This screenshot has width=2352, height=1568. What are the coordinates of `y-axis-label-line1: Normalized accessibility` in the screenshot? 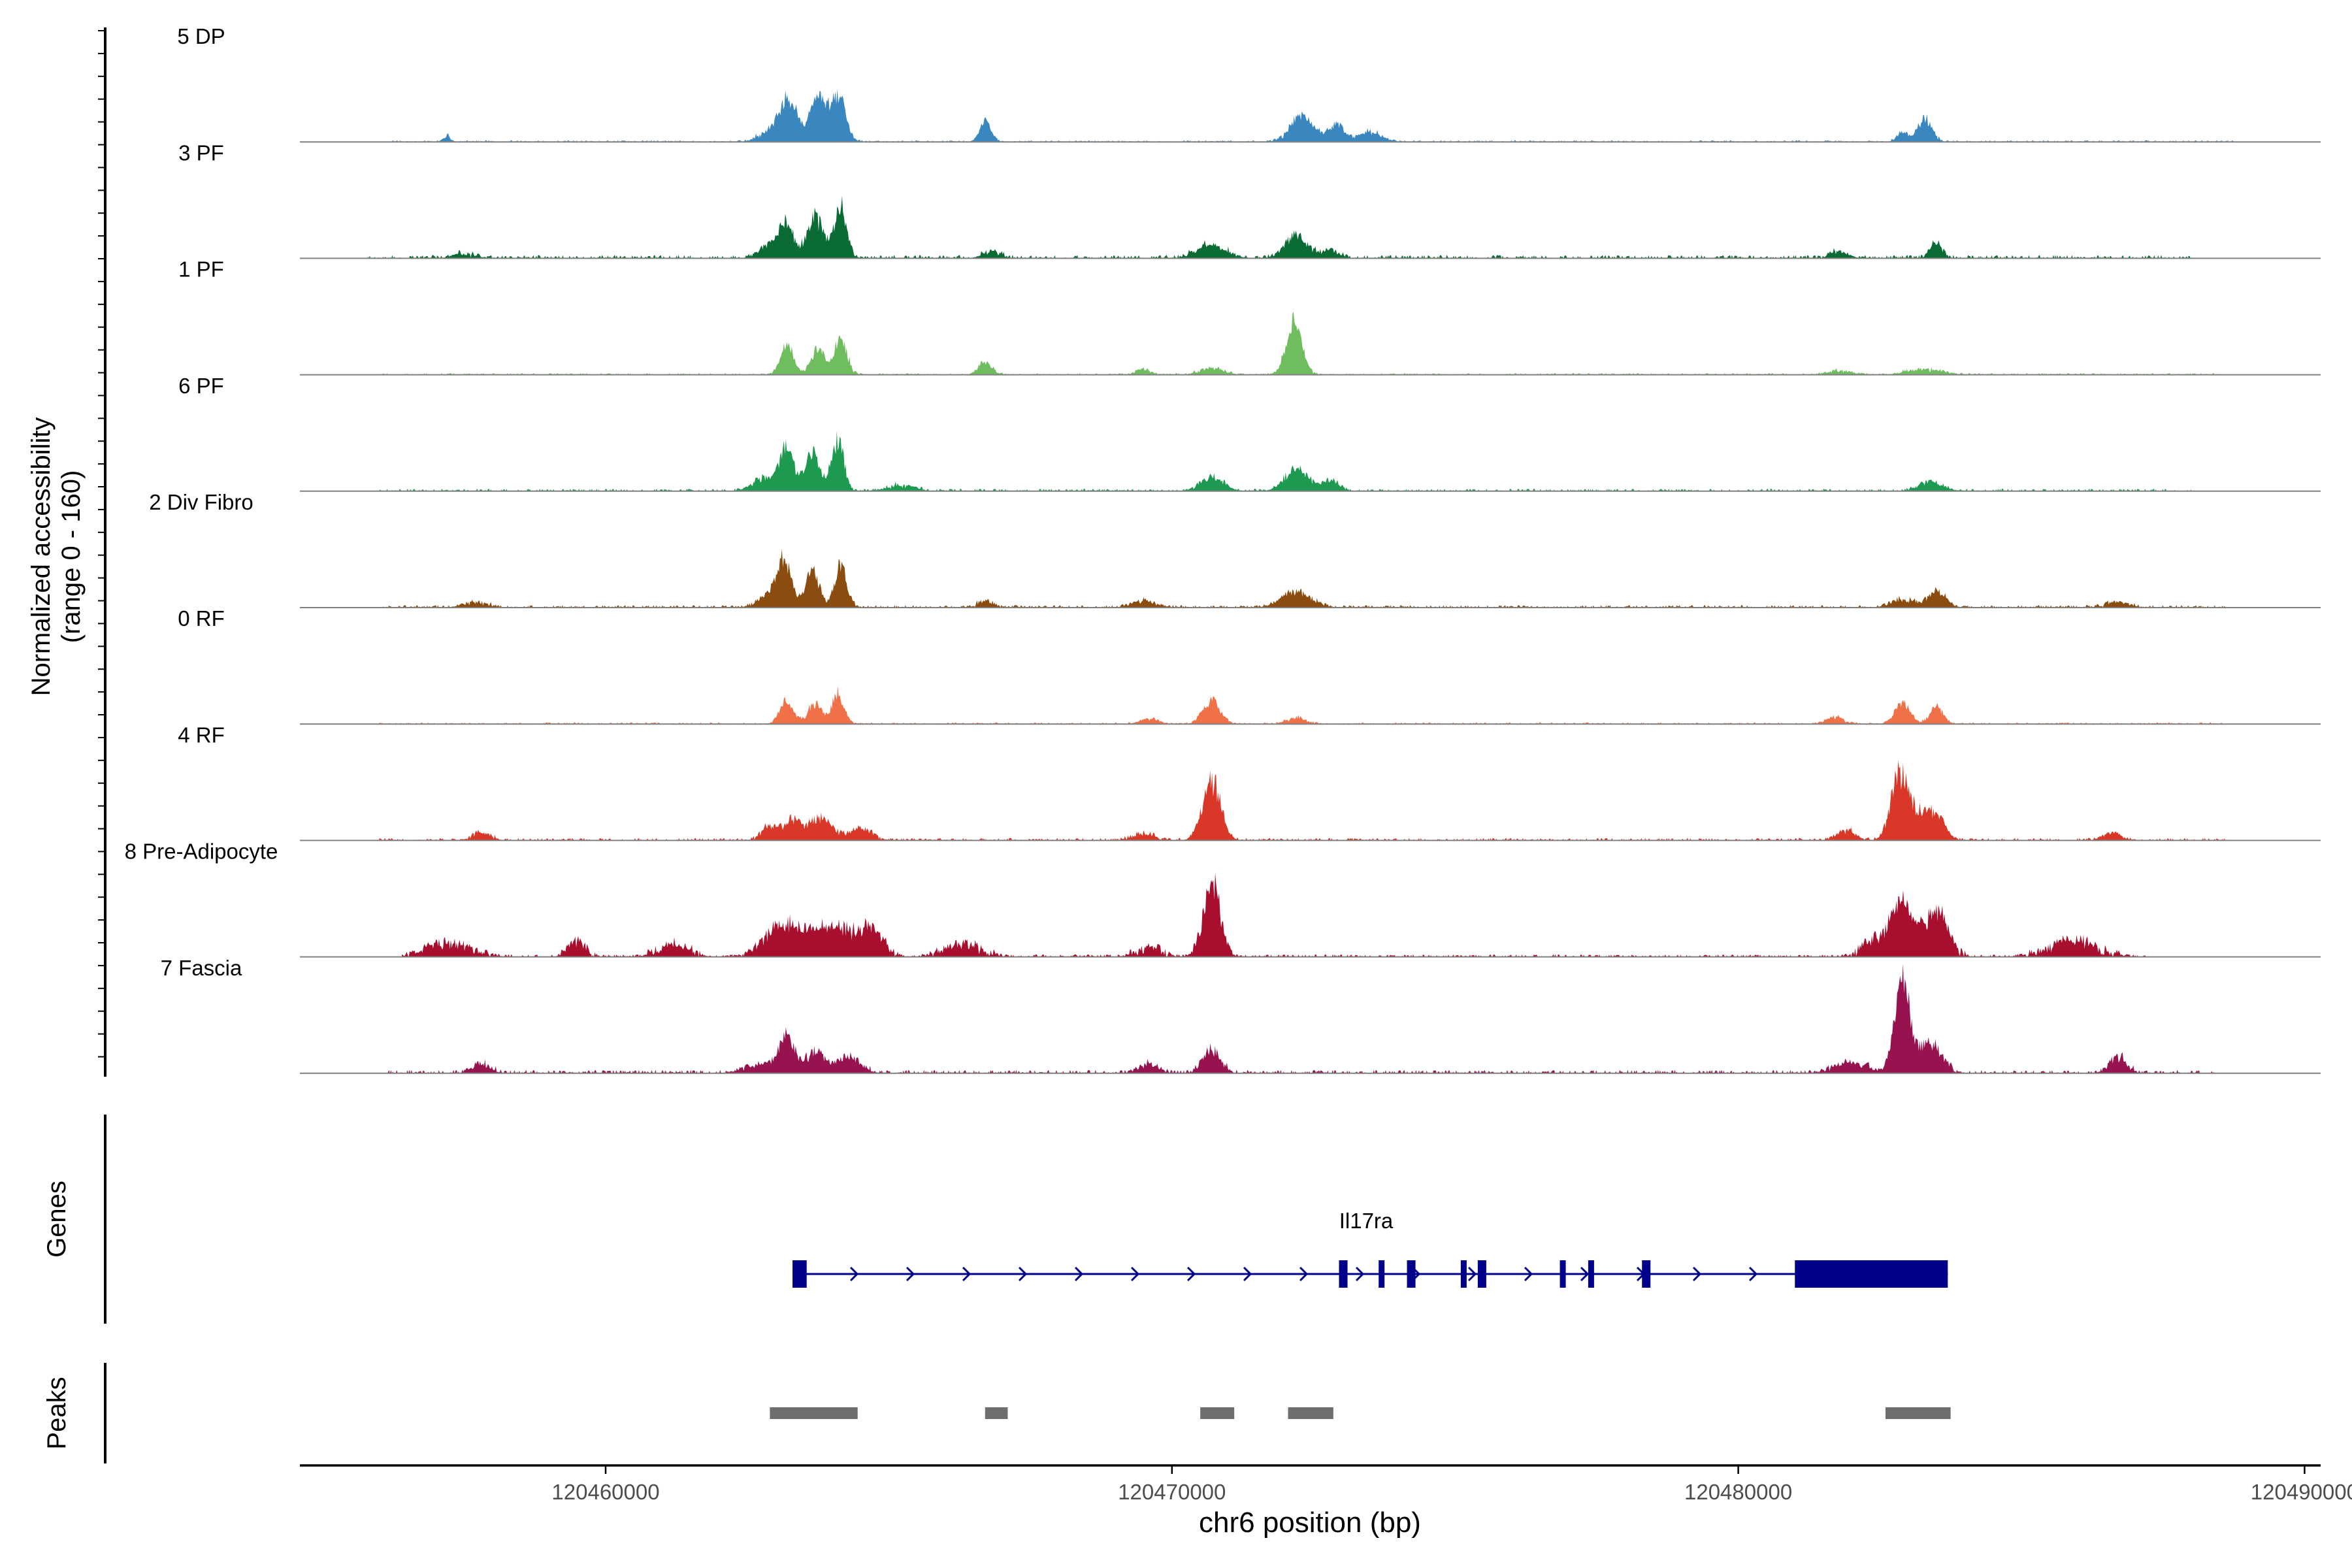 It's located at (41, 556).